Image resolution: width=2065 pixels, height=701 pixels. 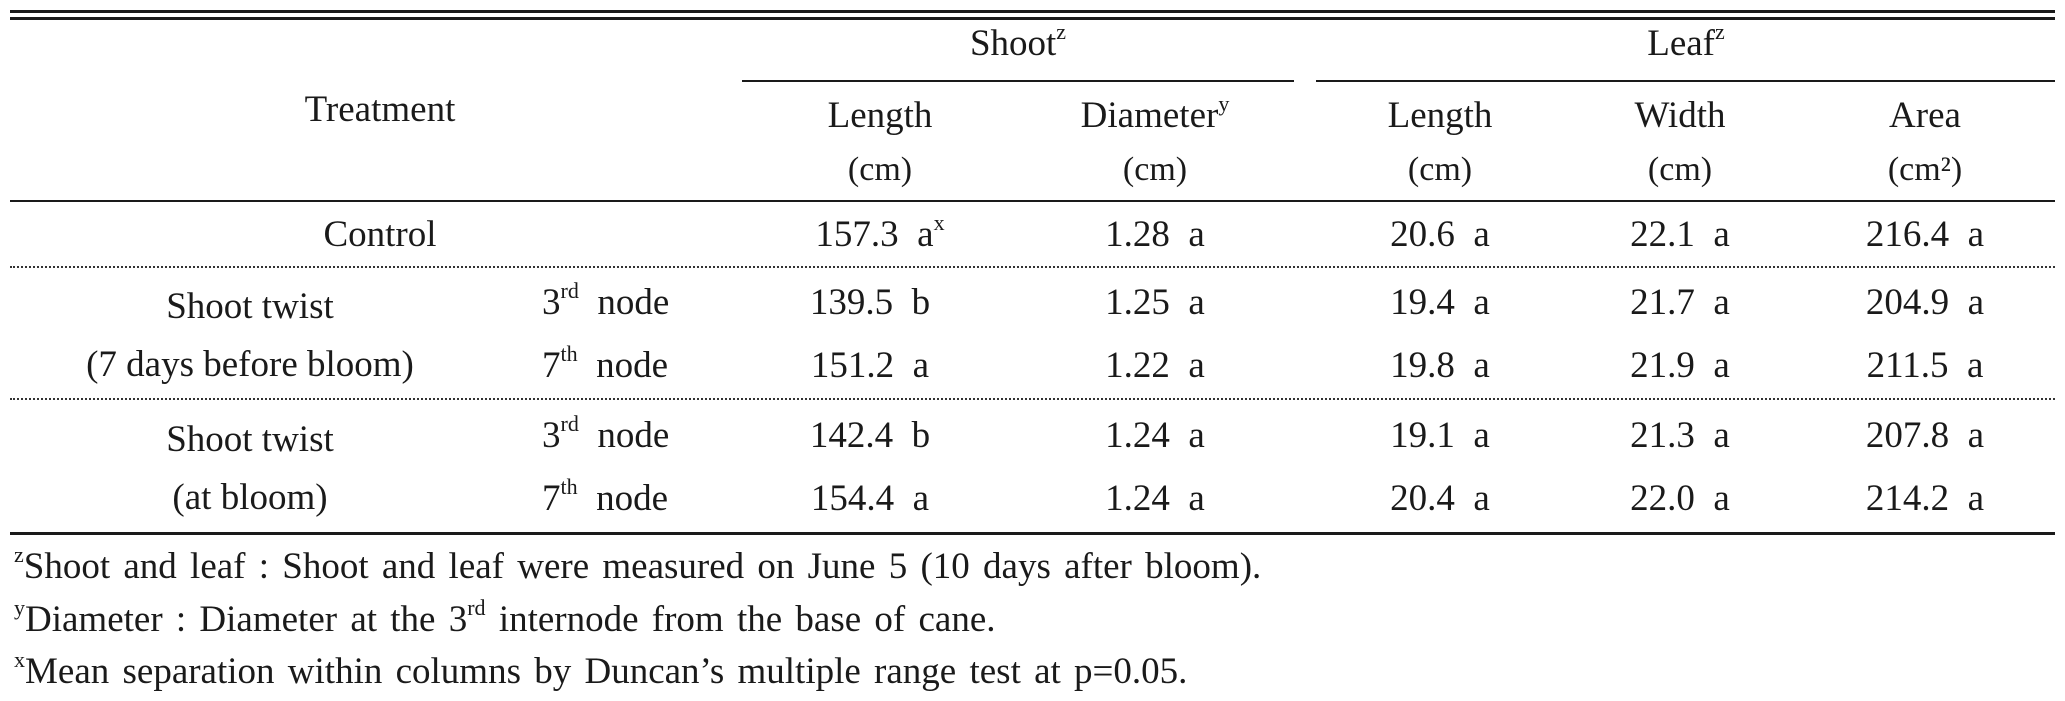 What do you see at coordinates (1680, 169) in the screenshot?
I see `leaf-width-unit-text: (cm)` at bounding box center [1680, 169].